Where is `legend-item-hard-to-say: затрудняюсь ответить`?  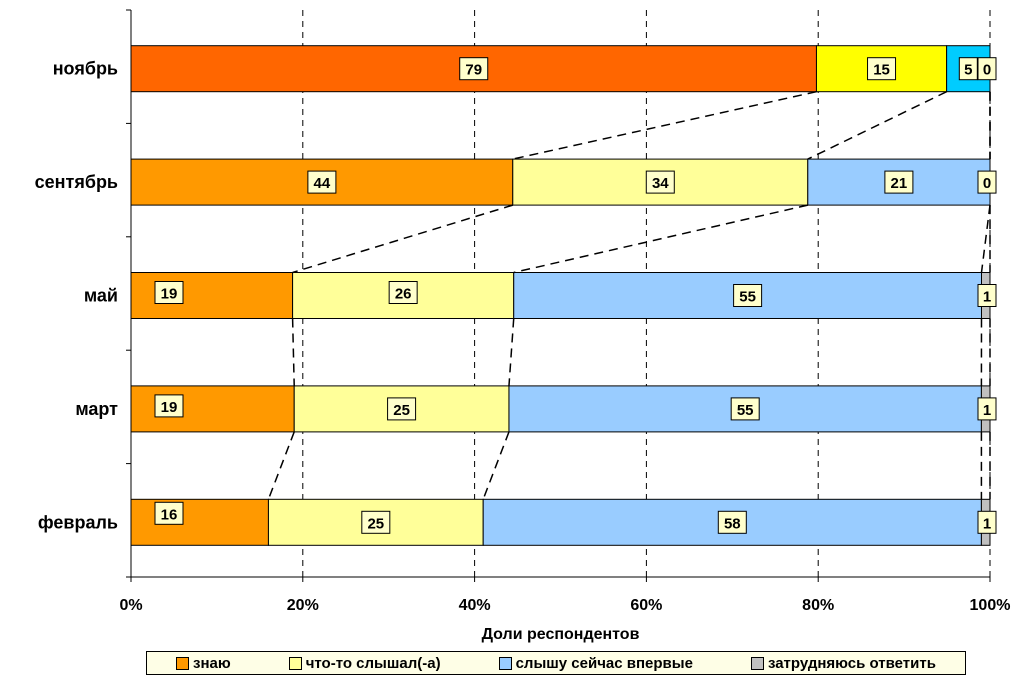 legend-item-hard-to-say: затрудняюсь ответить is located at coordinates (843, 663).